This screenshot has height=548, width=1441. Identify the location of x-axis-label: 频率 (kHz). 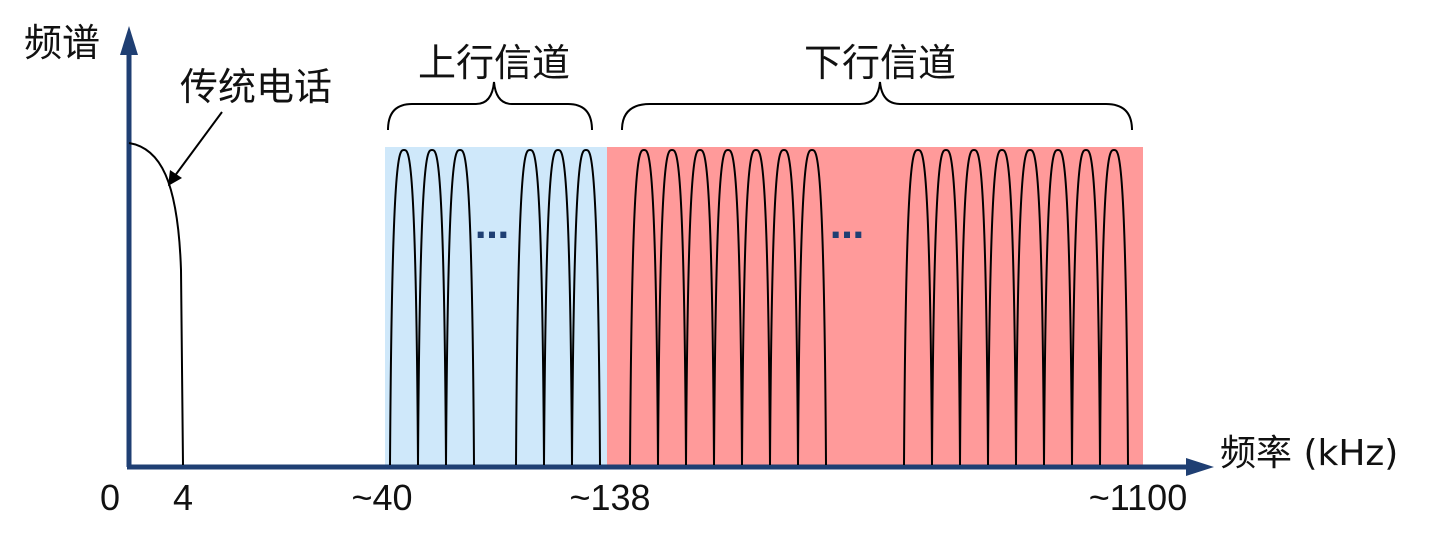
(1309, 453).